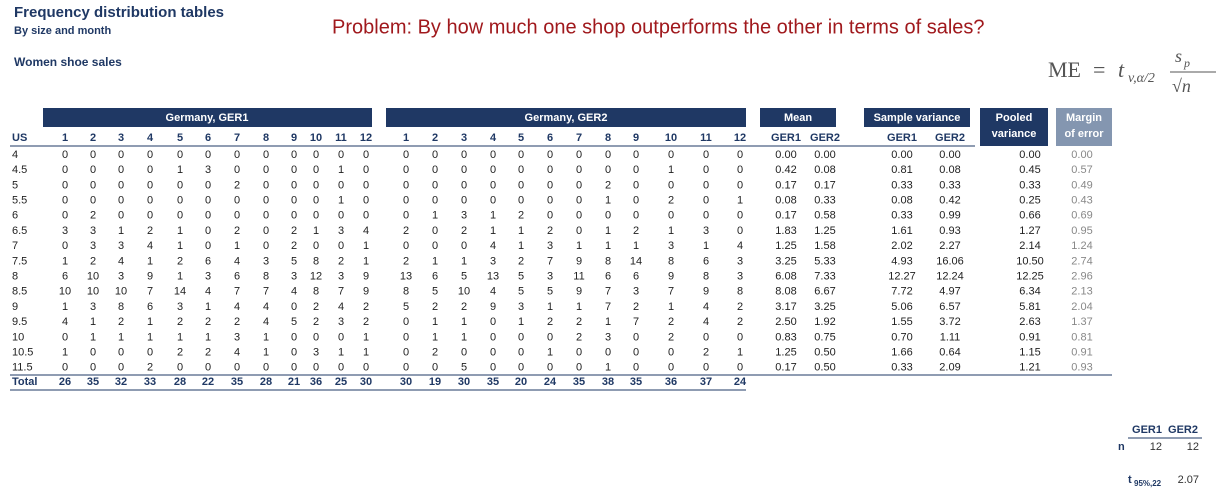  I want to click on total-cell: 38, so click(608, 382).